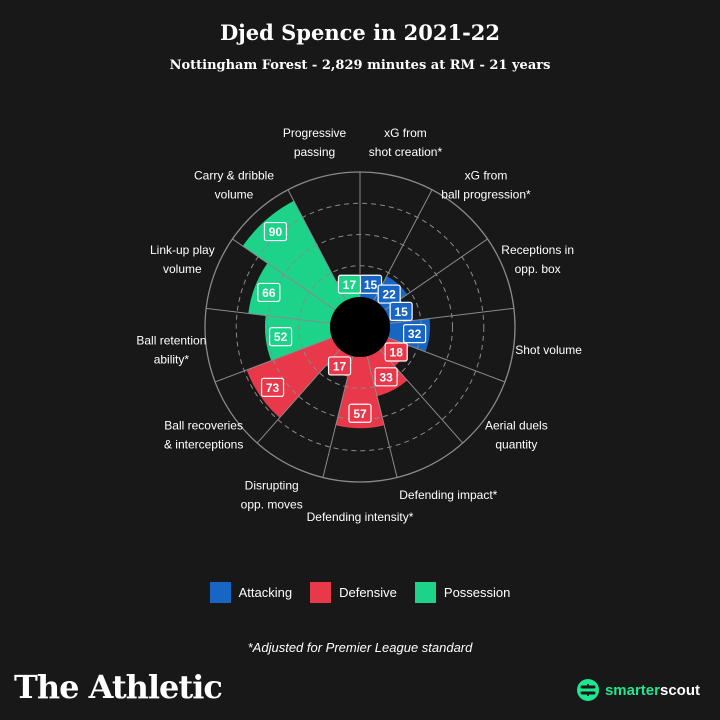 Image resolution: width=720 pixels, height=720 pixels. Describe the element at coordinates (234, 175) in the screenshot. I see `axis-label-line: Carry & dribble` at that location.